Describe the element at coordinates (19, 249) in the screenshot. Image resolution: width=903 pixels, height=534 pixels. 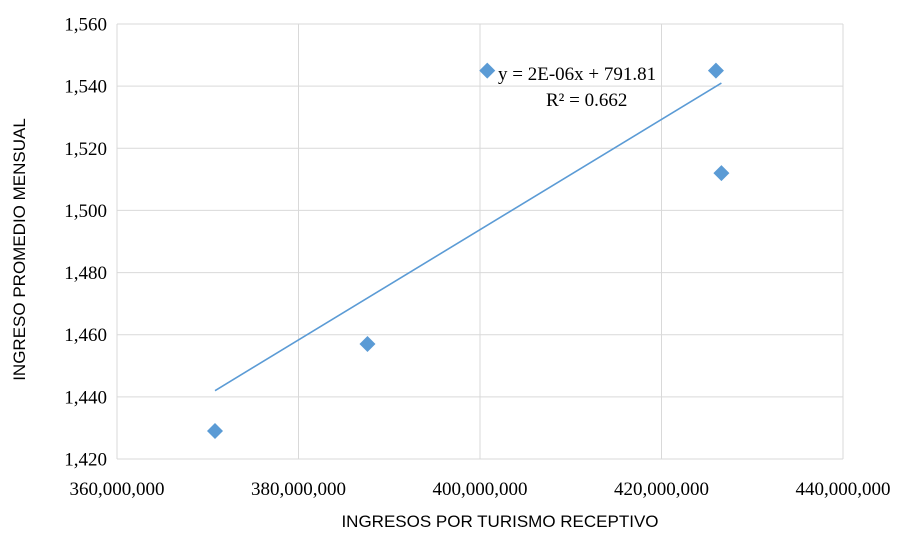
I see `y-axis-title: INGRESO PROMEDIO MENSUAL` at that location.